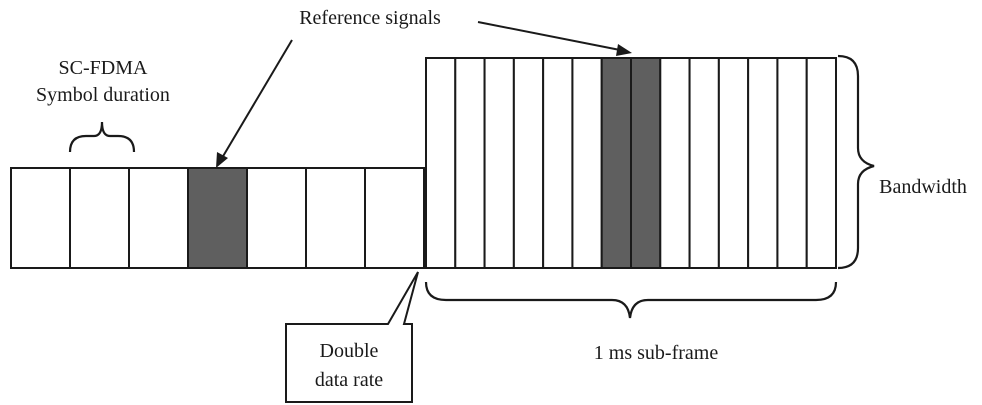  What do you see at coordinates (349, 351) in the screenshot?
I see `double-rate-line1: Double` at bounding box center [349, 351].